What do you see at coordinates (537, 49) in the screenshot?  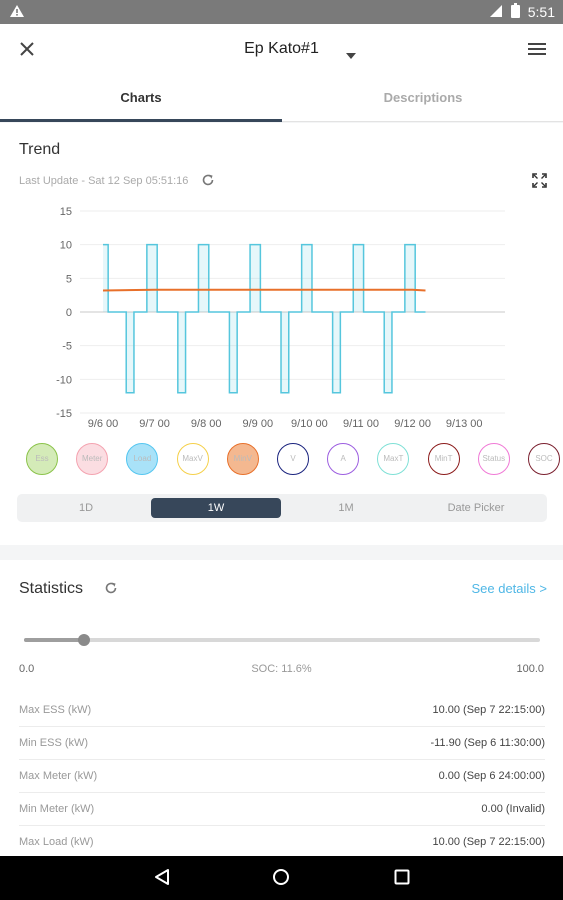 I see `menu-icon` at bounding box center [537, 49].